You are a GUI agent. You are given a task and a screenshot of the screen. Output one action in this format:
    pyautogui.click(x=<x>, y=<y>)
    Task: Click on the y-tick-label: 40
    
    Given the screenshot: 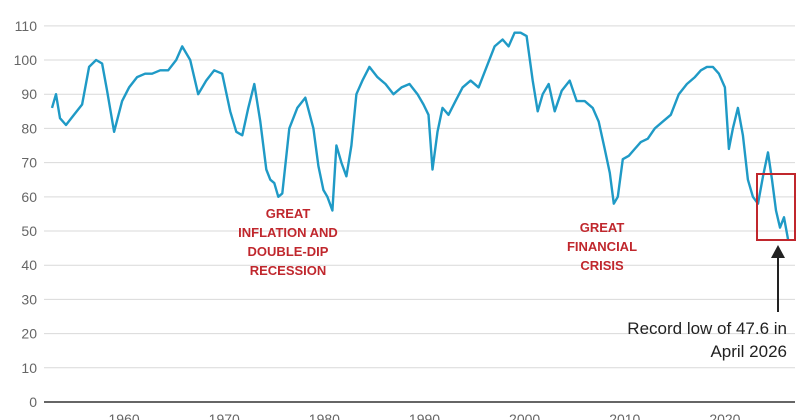 What is the action you would take?
    pyautogui.click(x=29, y=265)
    